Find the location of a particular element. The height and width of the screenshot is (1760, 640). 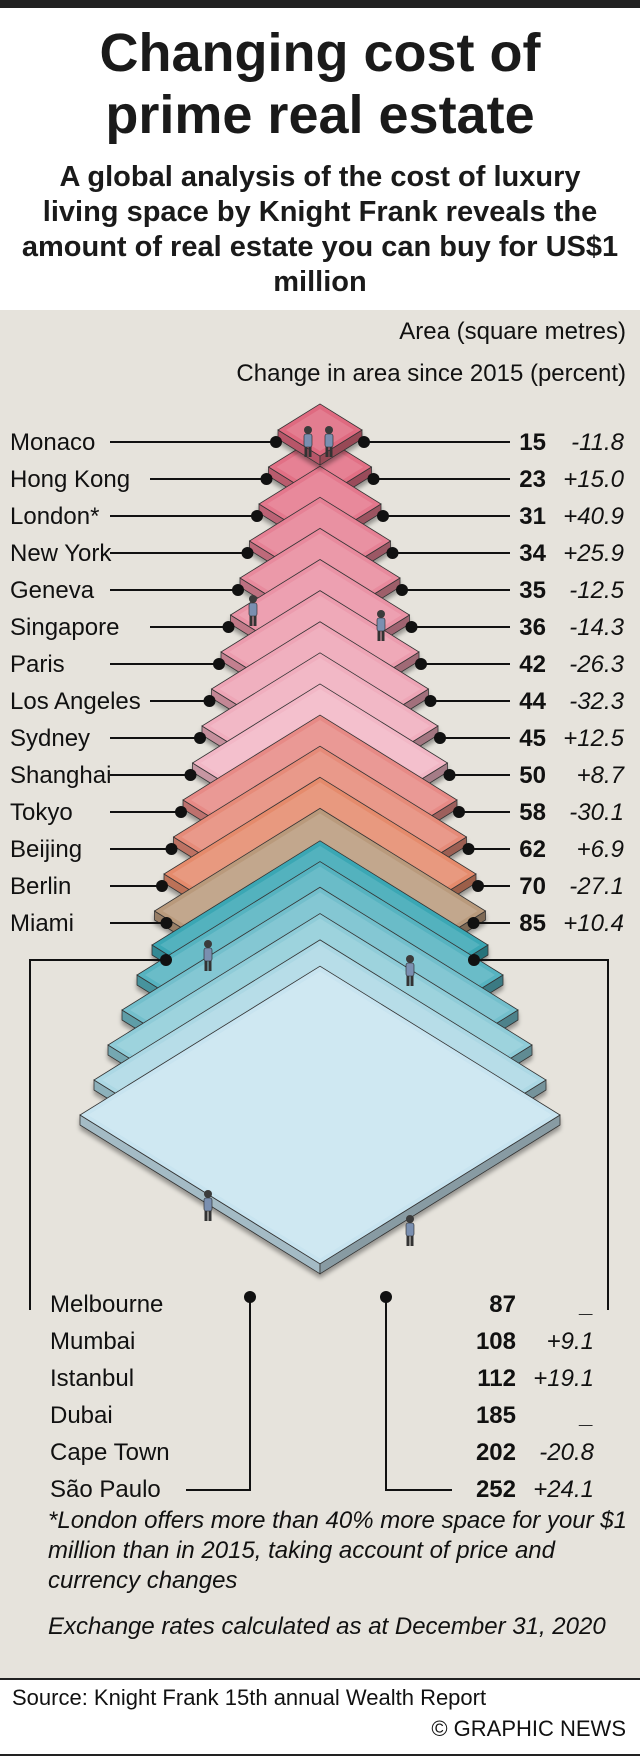

area-value-shanghai: 50 is located at coordinates (532, 775).